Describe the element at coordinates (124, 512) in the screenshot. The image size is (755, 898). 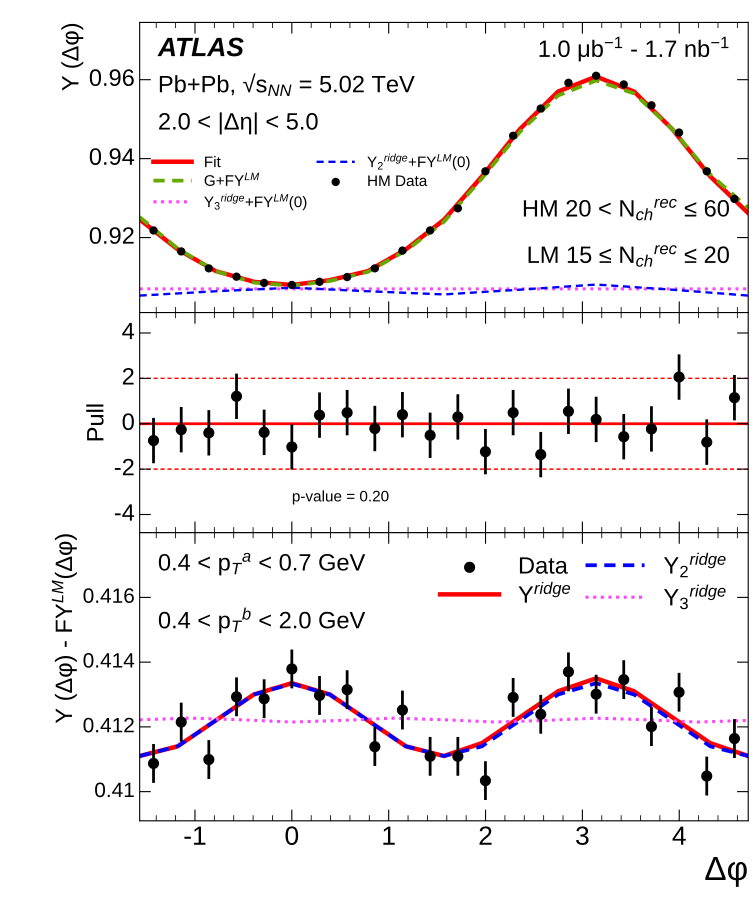
I see `y-tick-label: -4` at that location.